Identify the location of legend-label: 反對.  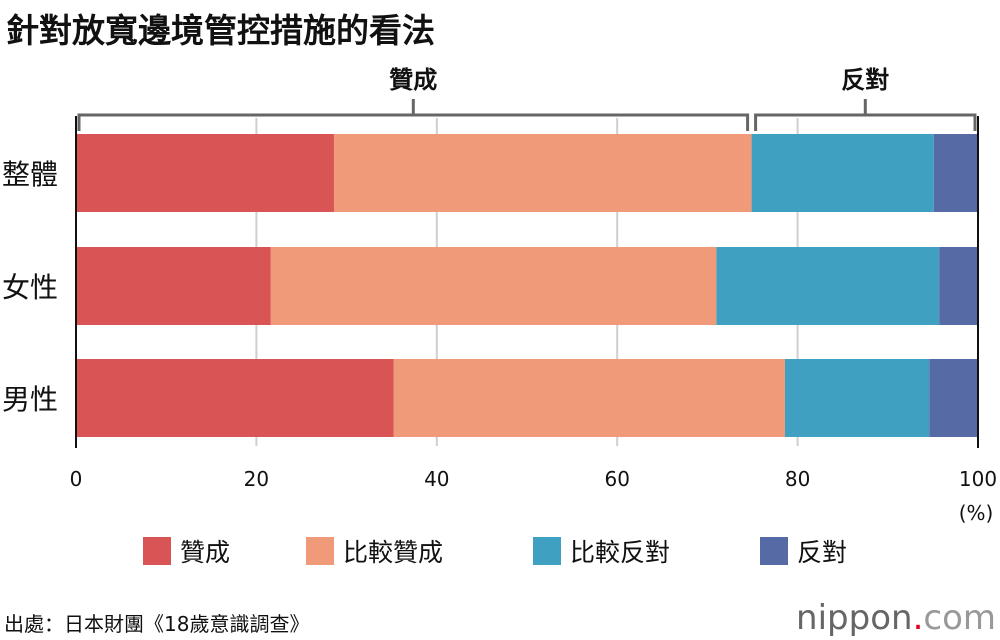
(822, 552).